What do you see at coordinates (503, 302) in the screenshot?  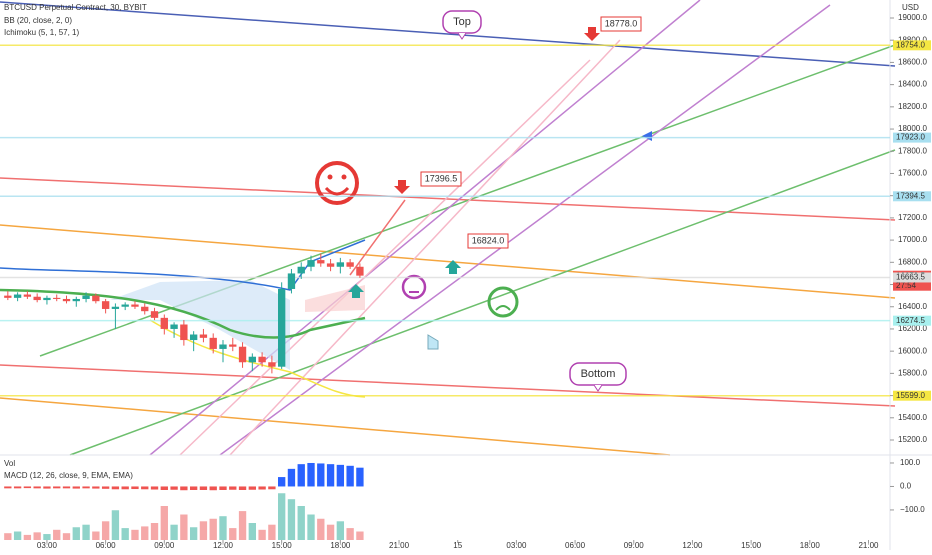 I see `sad-face` at bounding box center [503, 302].